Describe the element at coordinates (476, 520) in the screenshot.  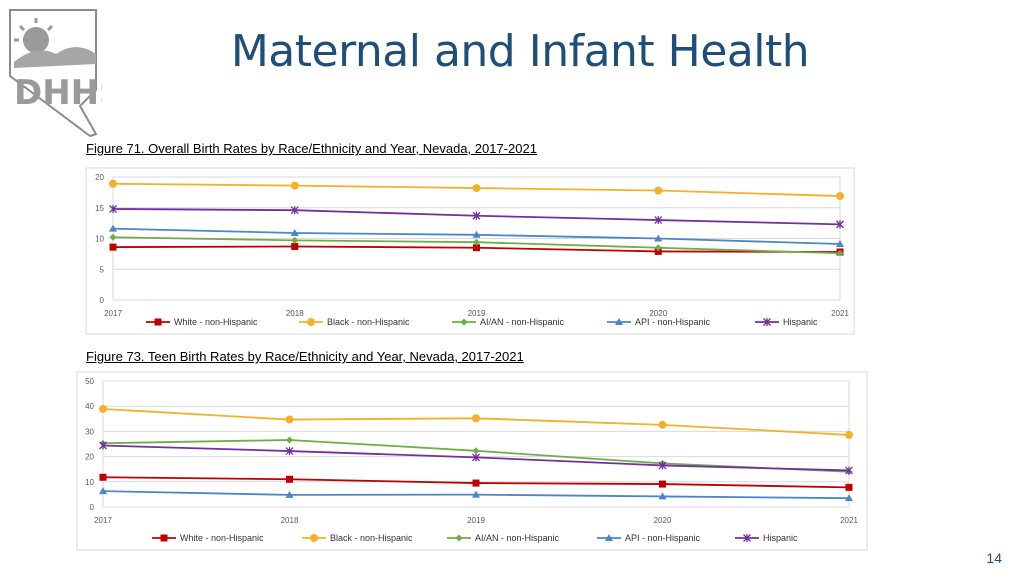
I see `fig73-x-tick-label: 2019` at that location.